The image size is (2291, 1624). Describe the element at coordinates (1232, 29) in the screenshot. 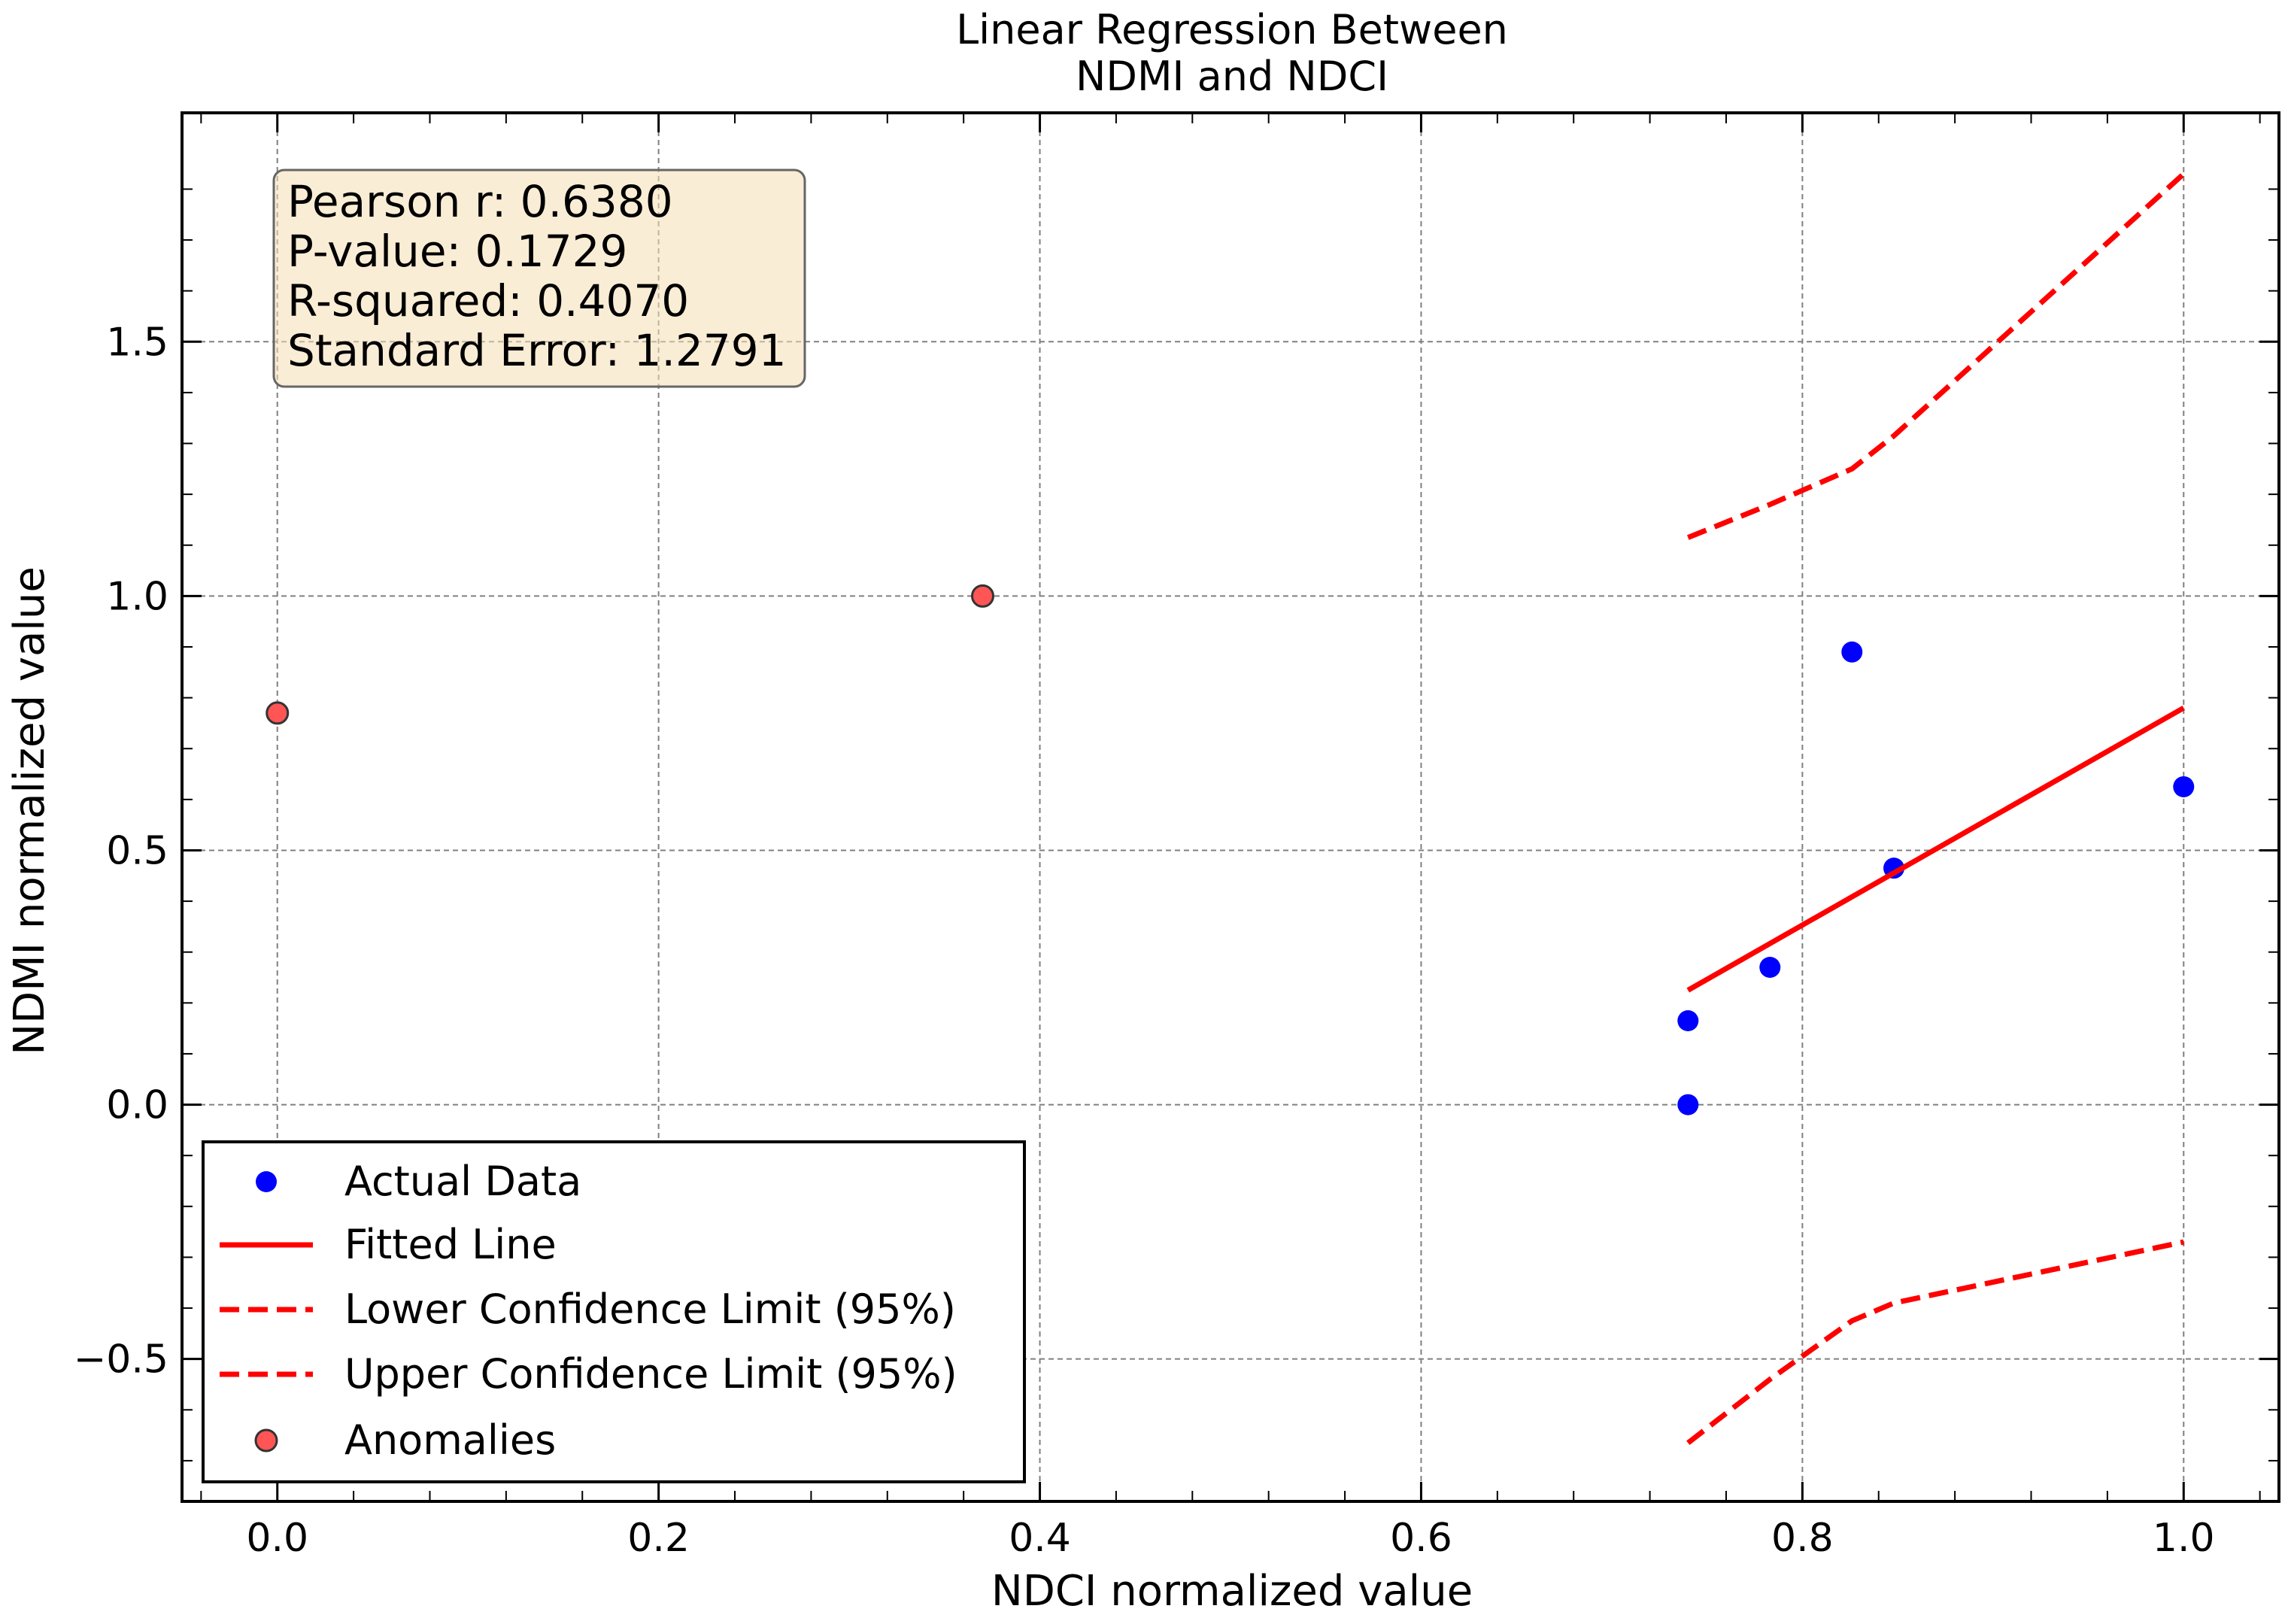

I see `chart-title-line-1: Linear Regression Between` at that location.